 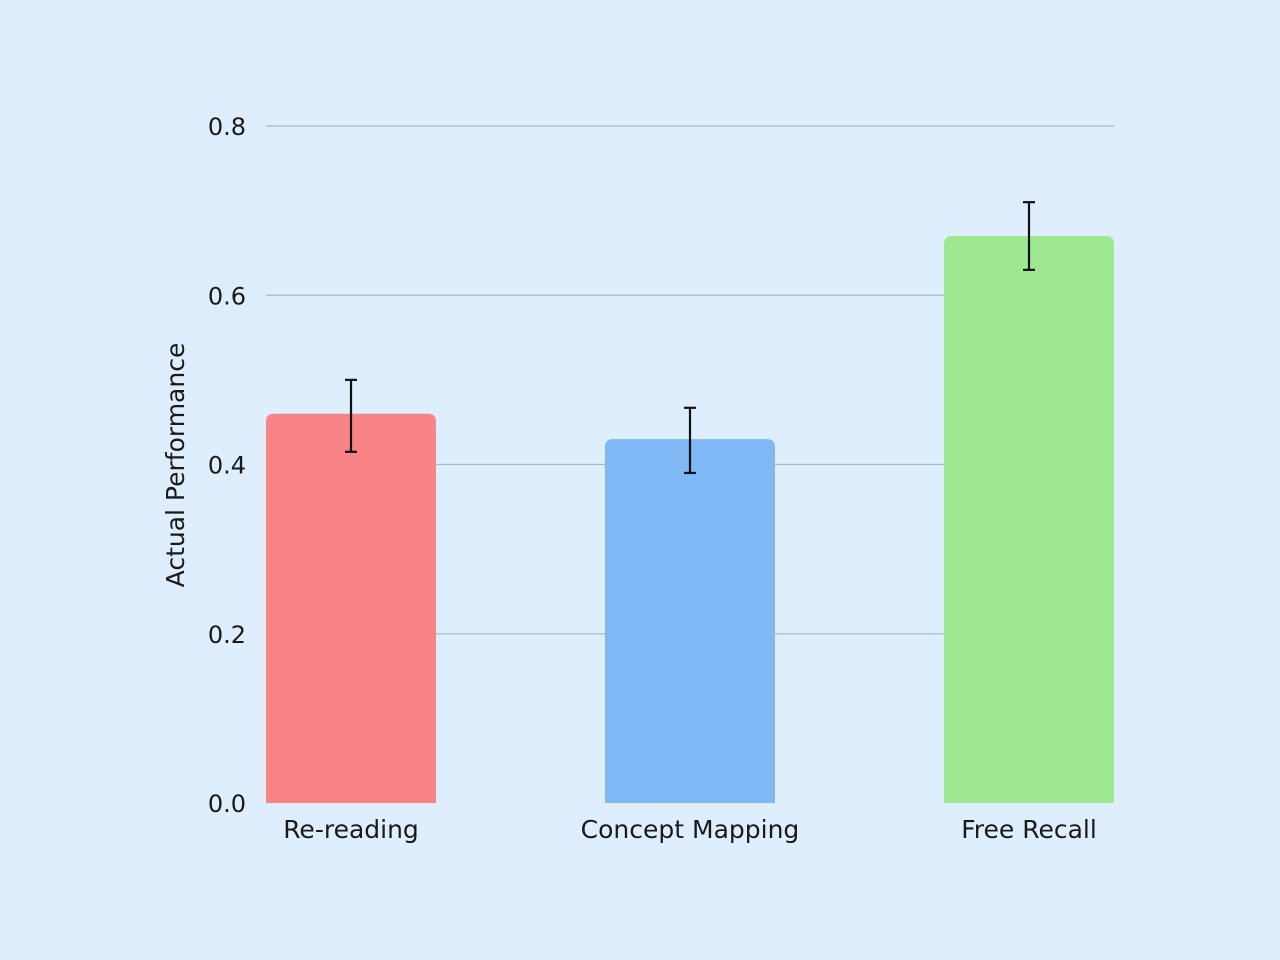 I want to click on x-category-label: Concept Mapping, so click(x=690, y=829).